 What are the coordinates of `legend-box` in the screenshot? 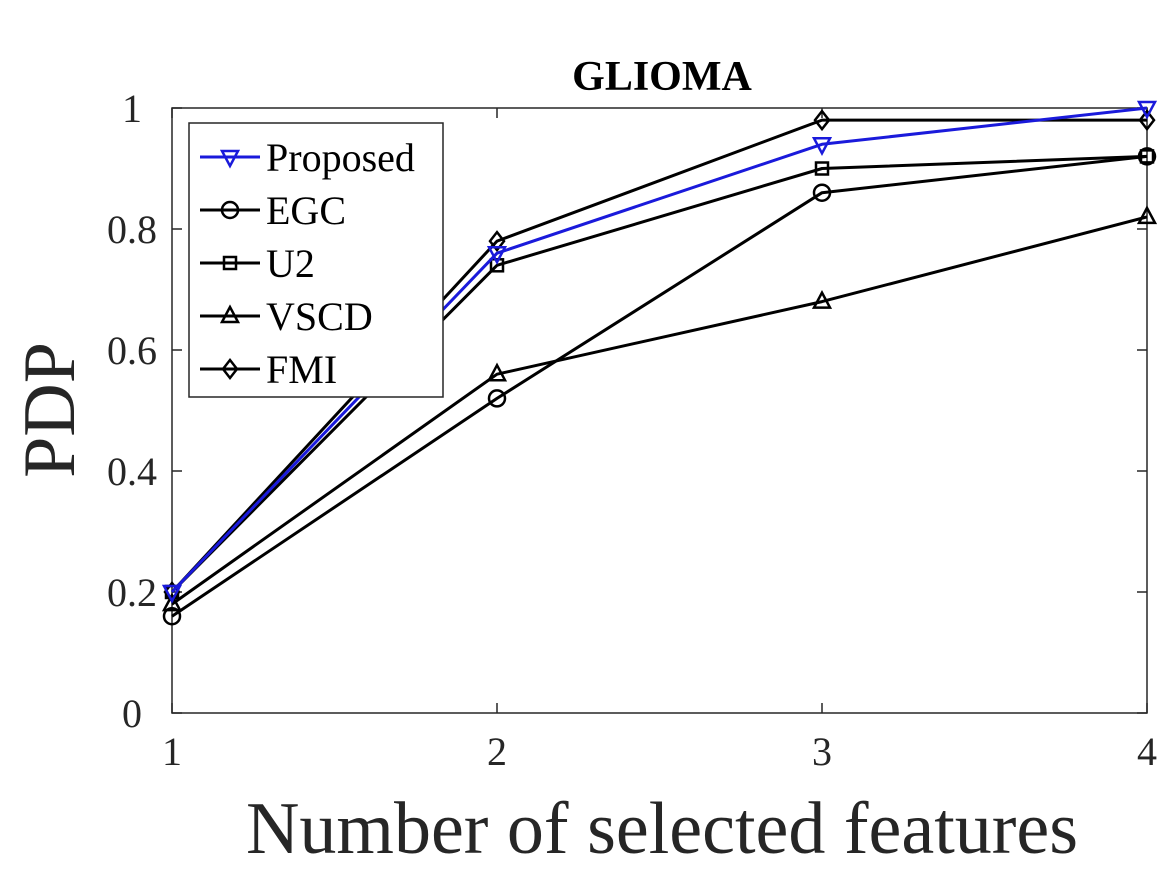 It's located at (316, 260).